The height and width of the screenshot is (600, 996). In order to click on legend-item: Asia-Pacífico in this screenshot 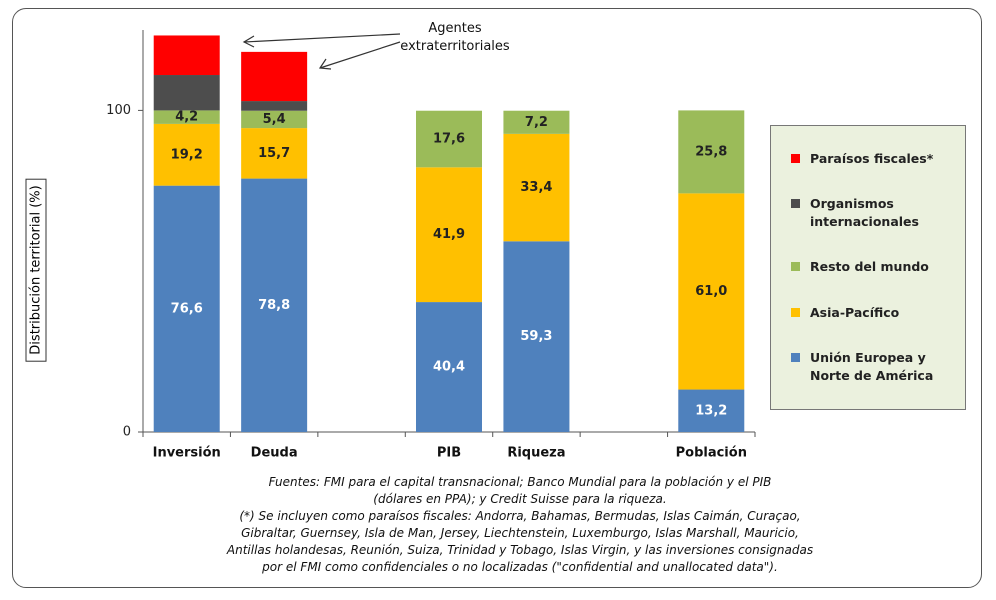, I will do `click(868, 313)`.